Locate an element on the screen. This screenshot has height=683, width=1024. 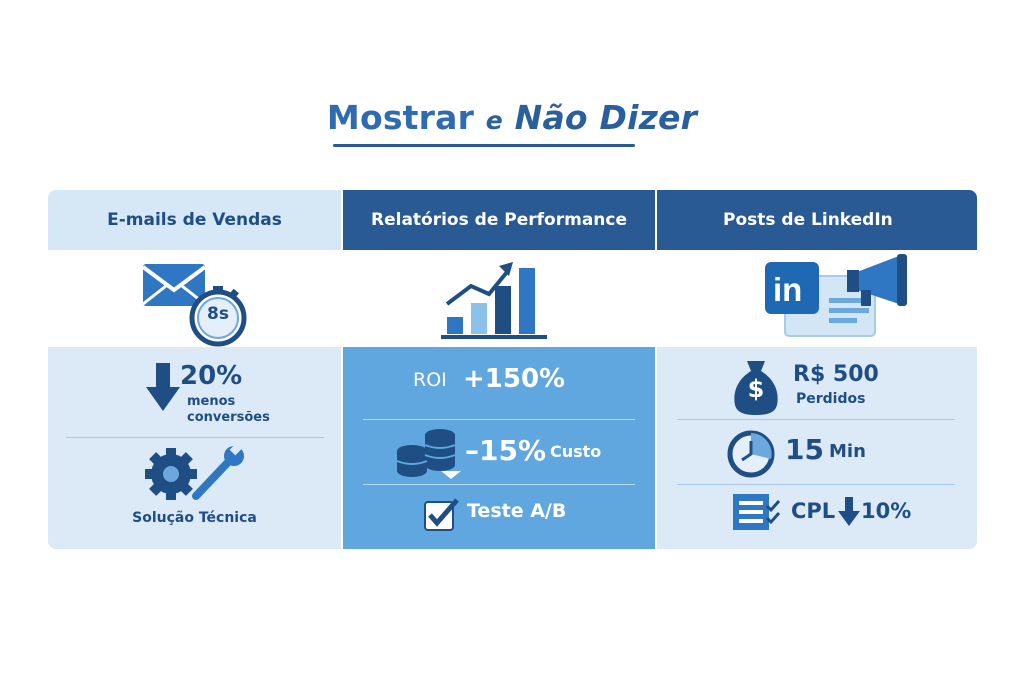
envelope-stopwatch-icon is located at coordinates (194, 305).